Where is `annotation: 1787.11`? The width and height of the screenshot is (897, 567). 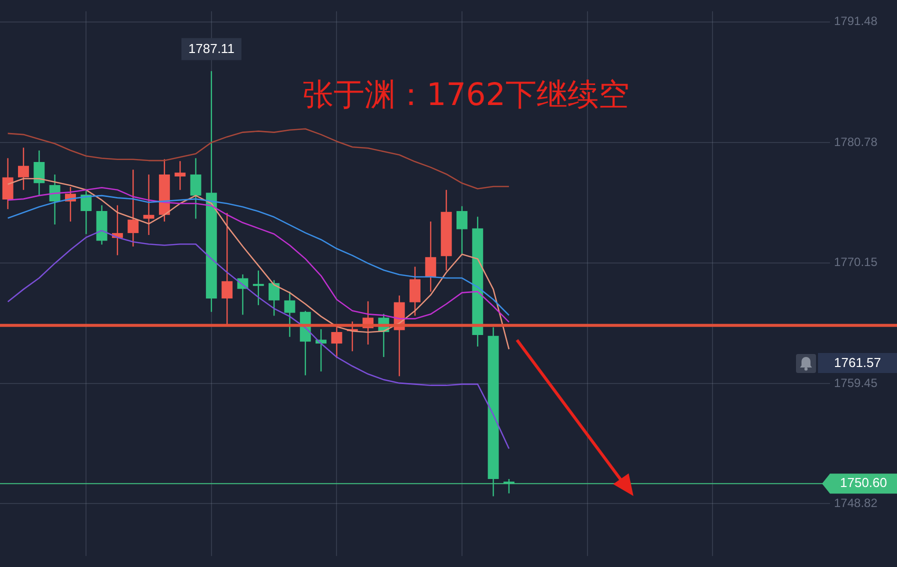
annotation: 1787.11 is located at coordinates (211, 48).